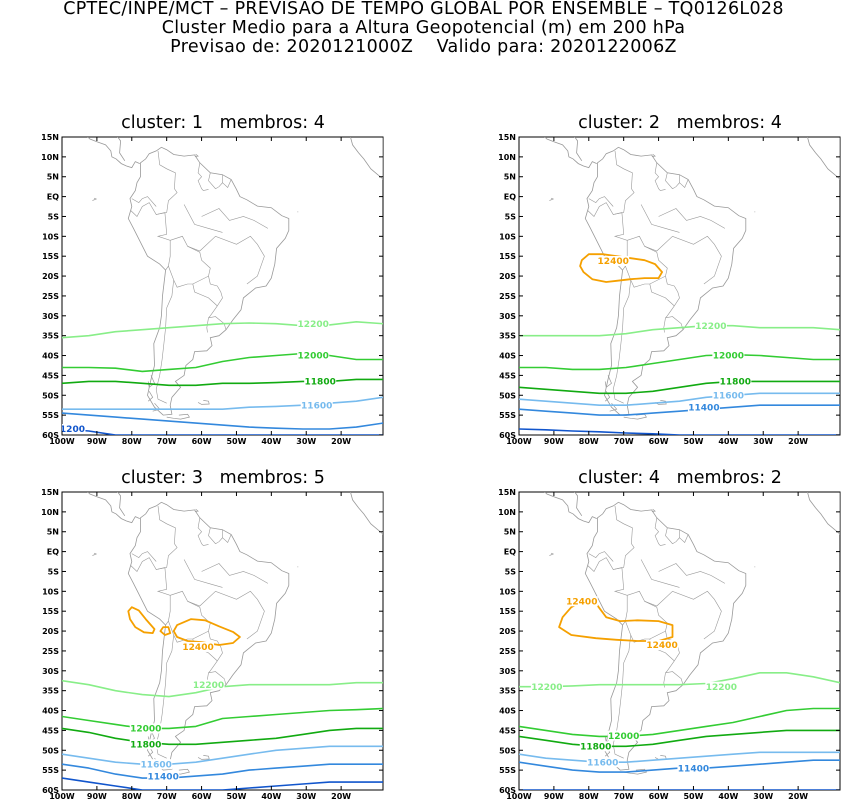 This screenshot has height=808, width=847. What do you see at coordinates (50, 711) in the screenshot?
I see `panel3-lat-label-12: 40S` at bounding box center [50, 711].